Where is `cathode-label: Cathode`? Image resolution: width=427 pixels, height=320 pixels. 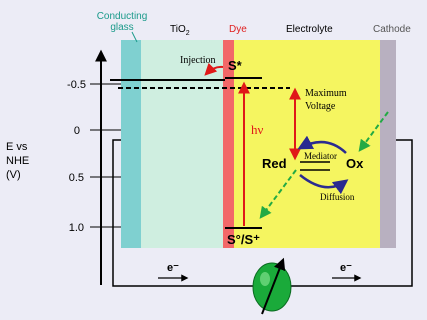
cathode-label: Cathode is located at coordinates (392, 29).